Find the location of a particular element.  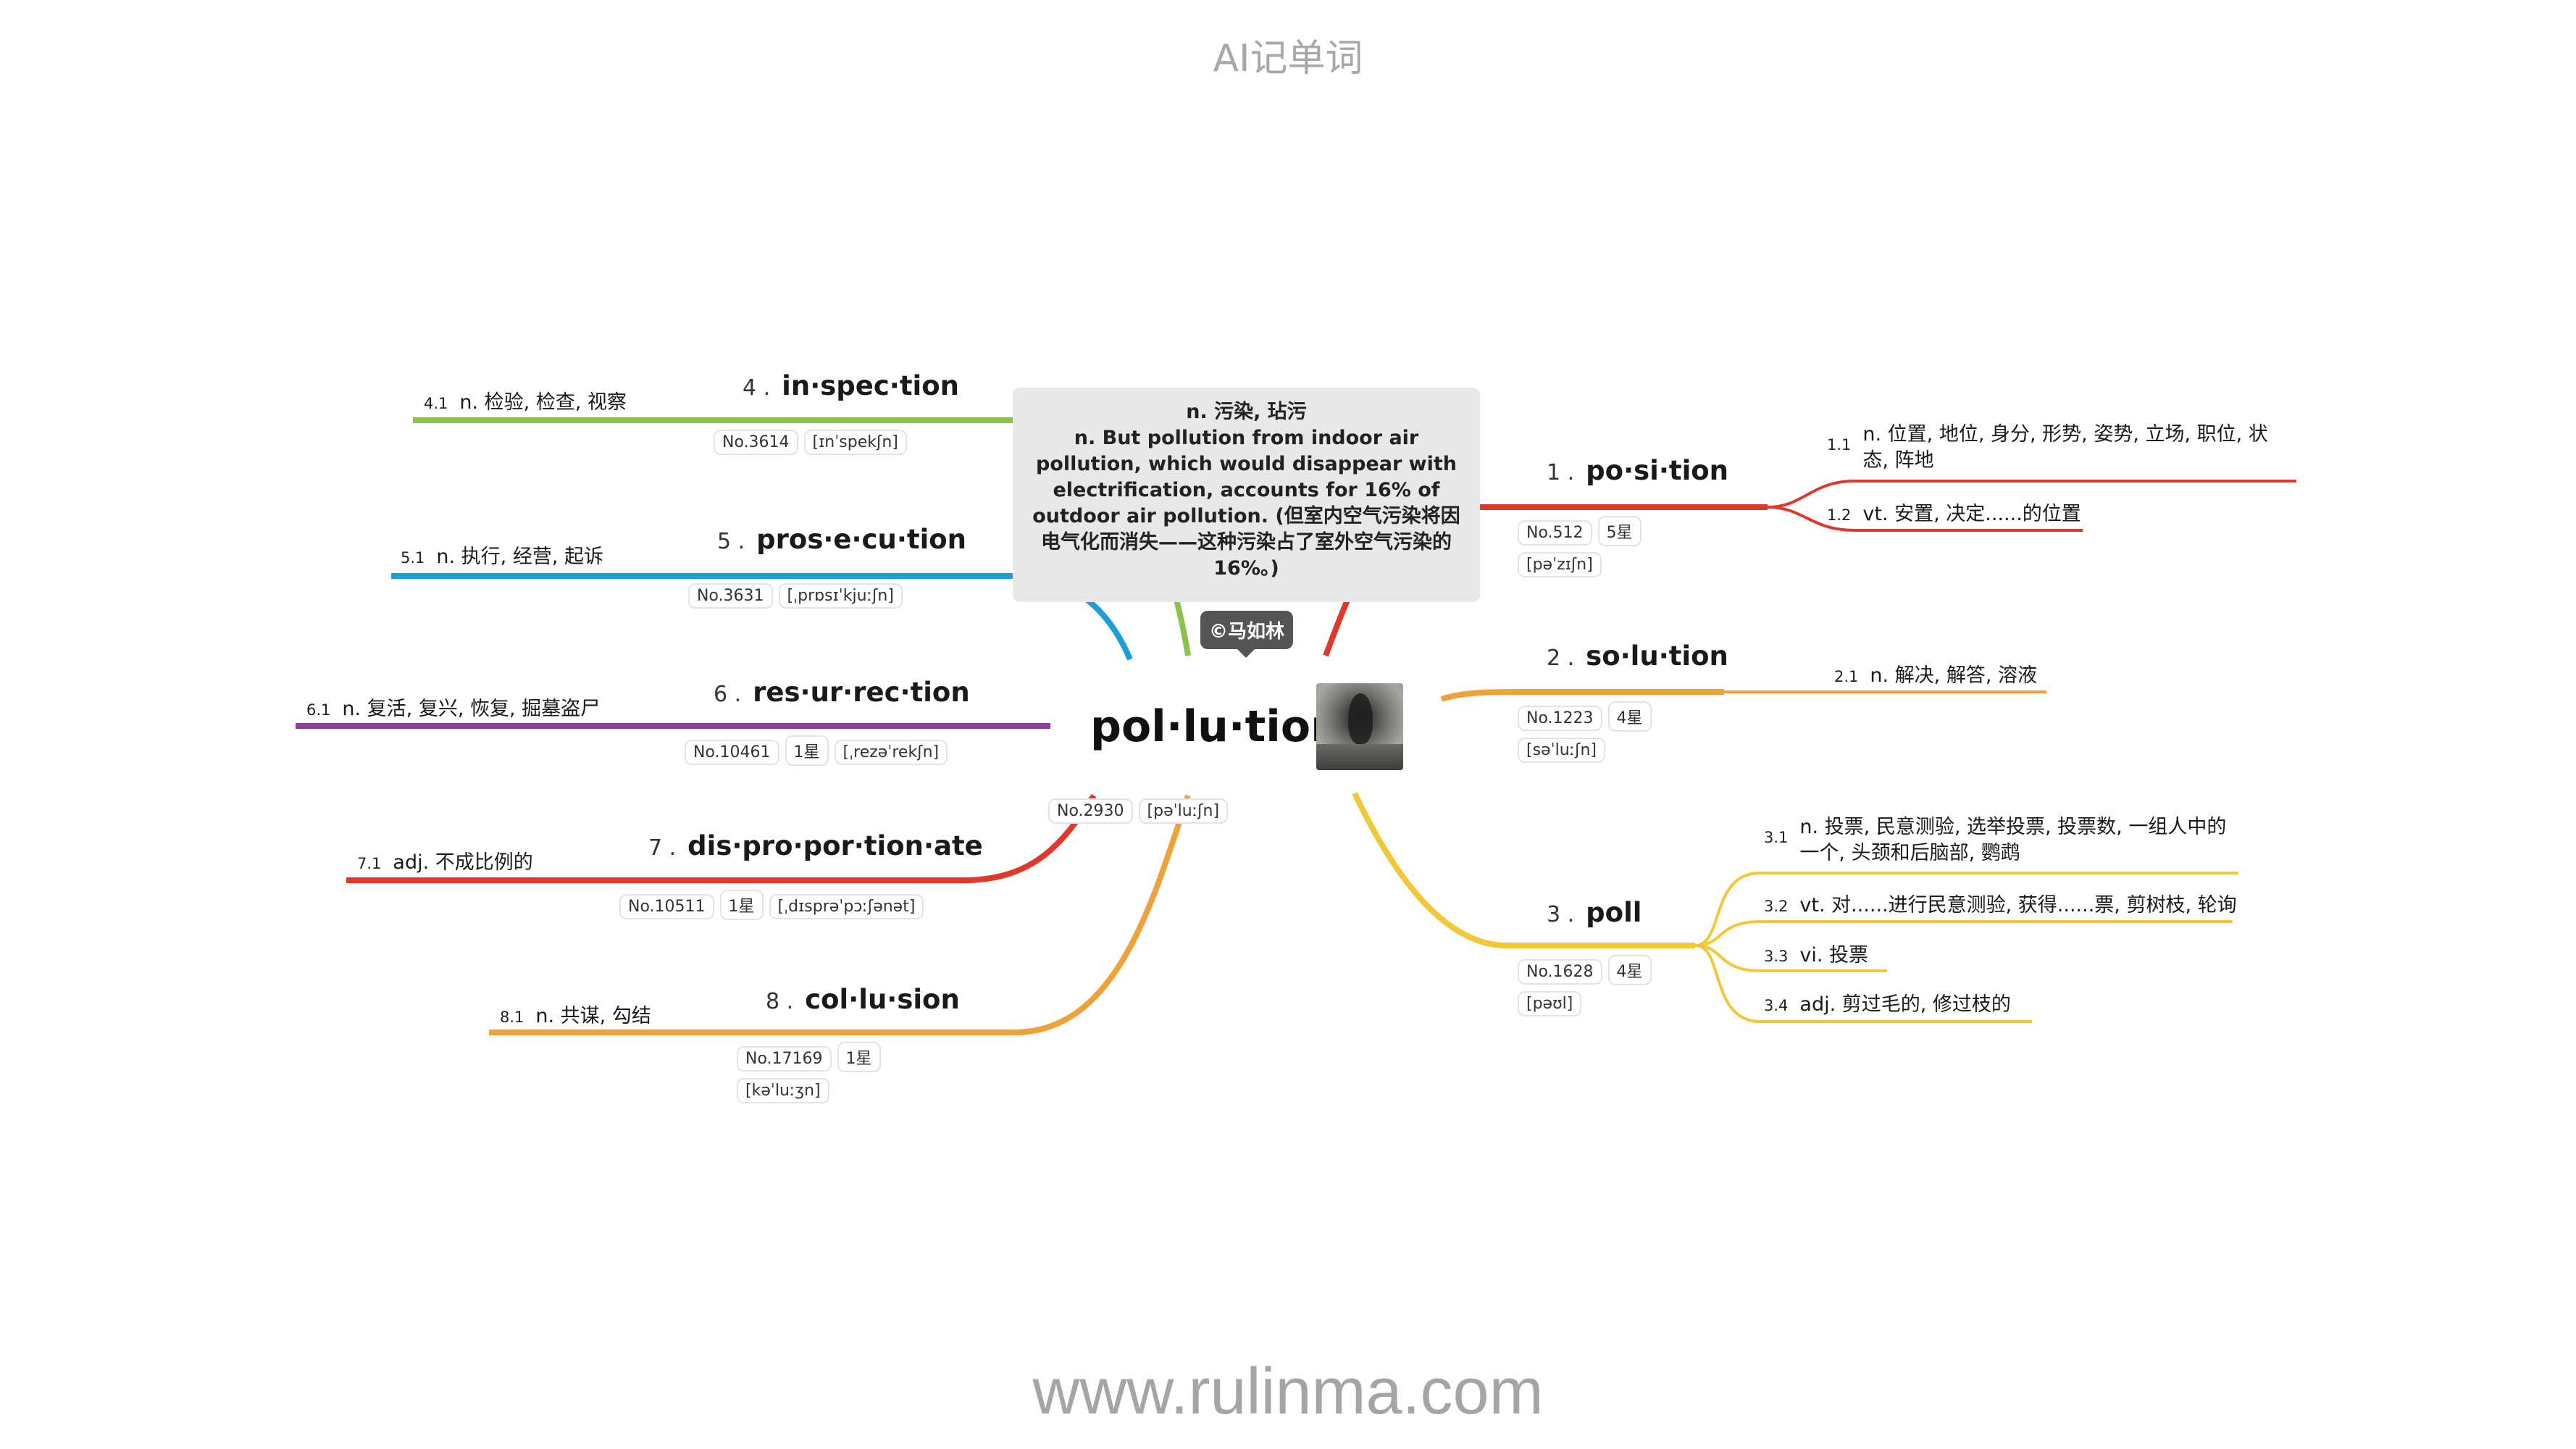

sub-number: 1.2 is located at coordinates (1839, 515).